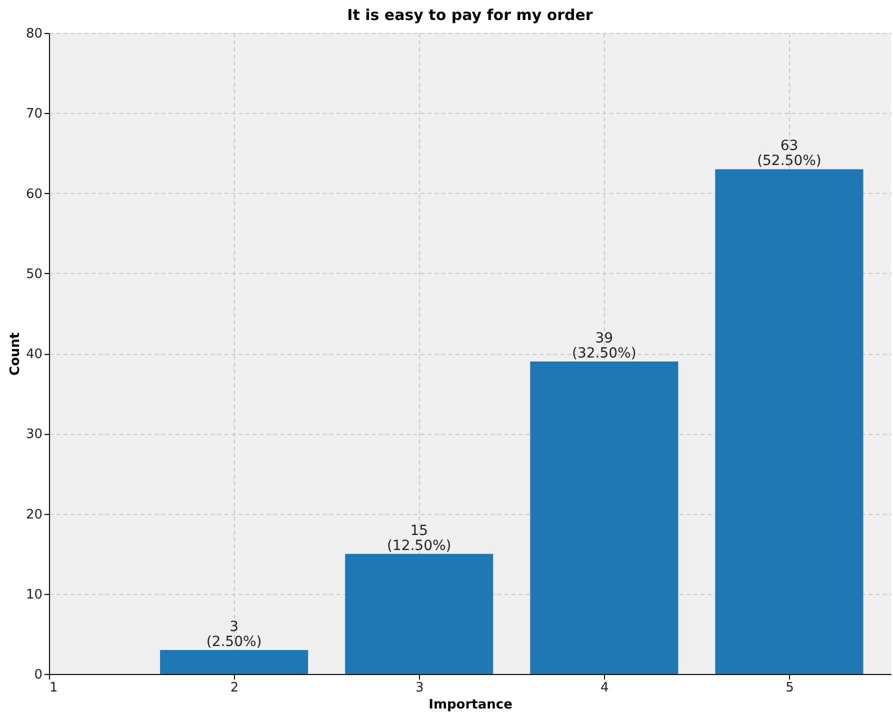  I want to click on y-tick-label: 40, so click(34, 354).